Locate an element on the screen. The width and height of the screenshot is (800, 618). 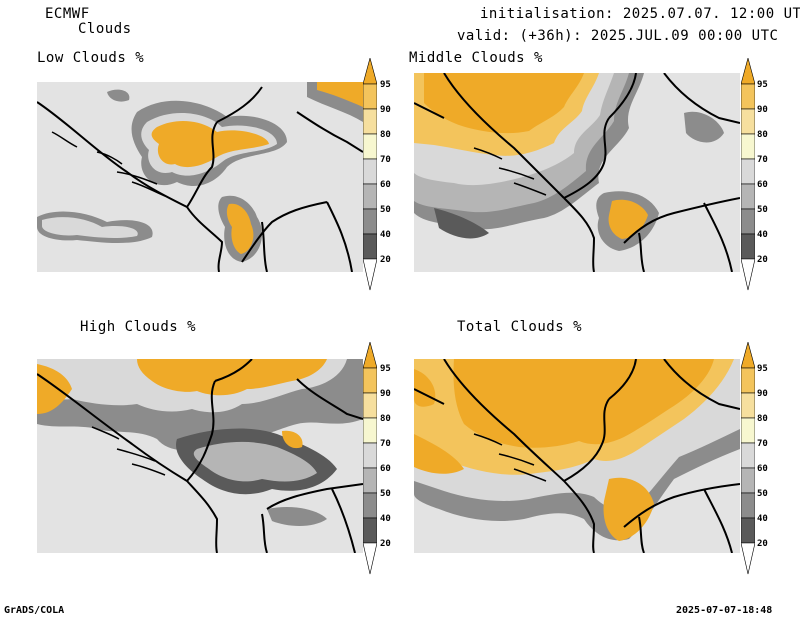
colorbar-high is located at coordinates (370, 460).